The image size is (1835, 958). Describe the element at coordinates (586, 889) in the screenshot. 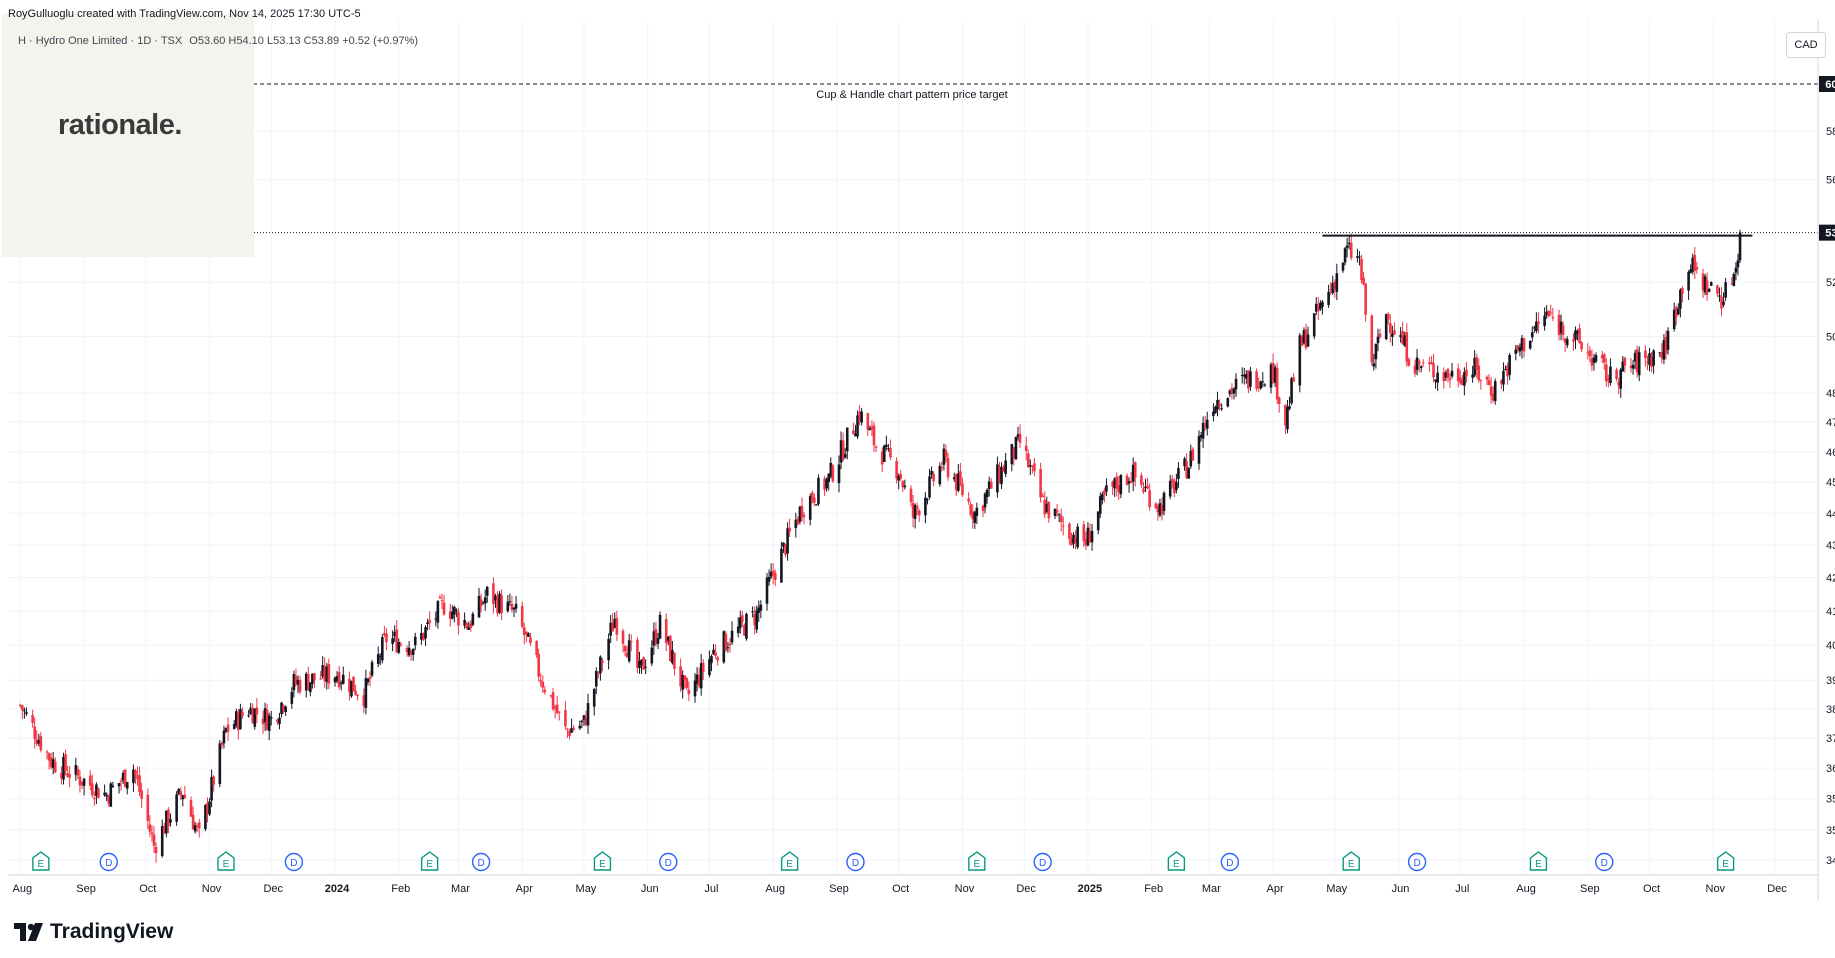

I see `time-tick-label: May` at that location.